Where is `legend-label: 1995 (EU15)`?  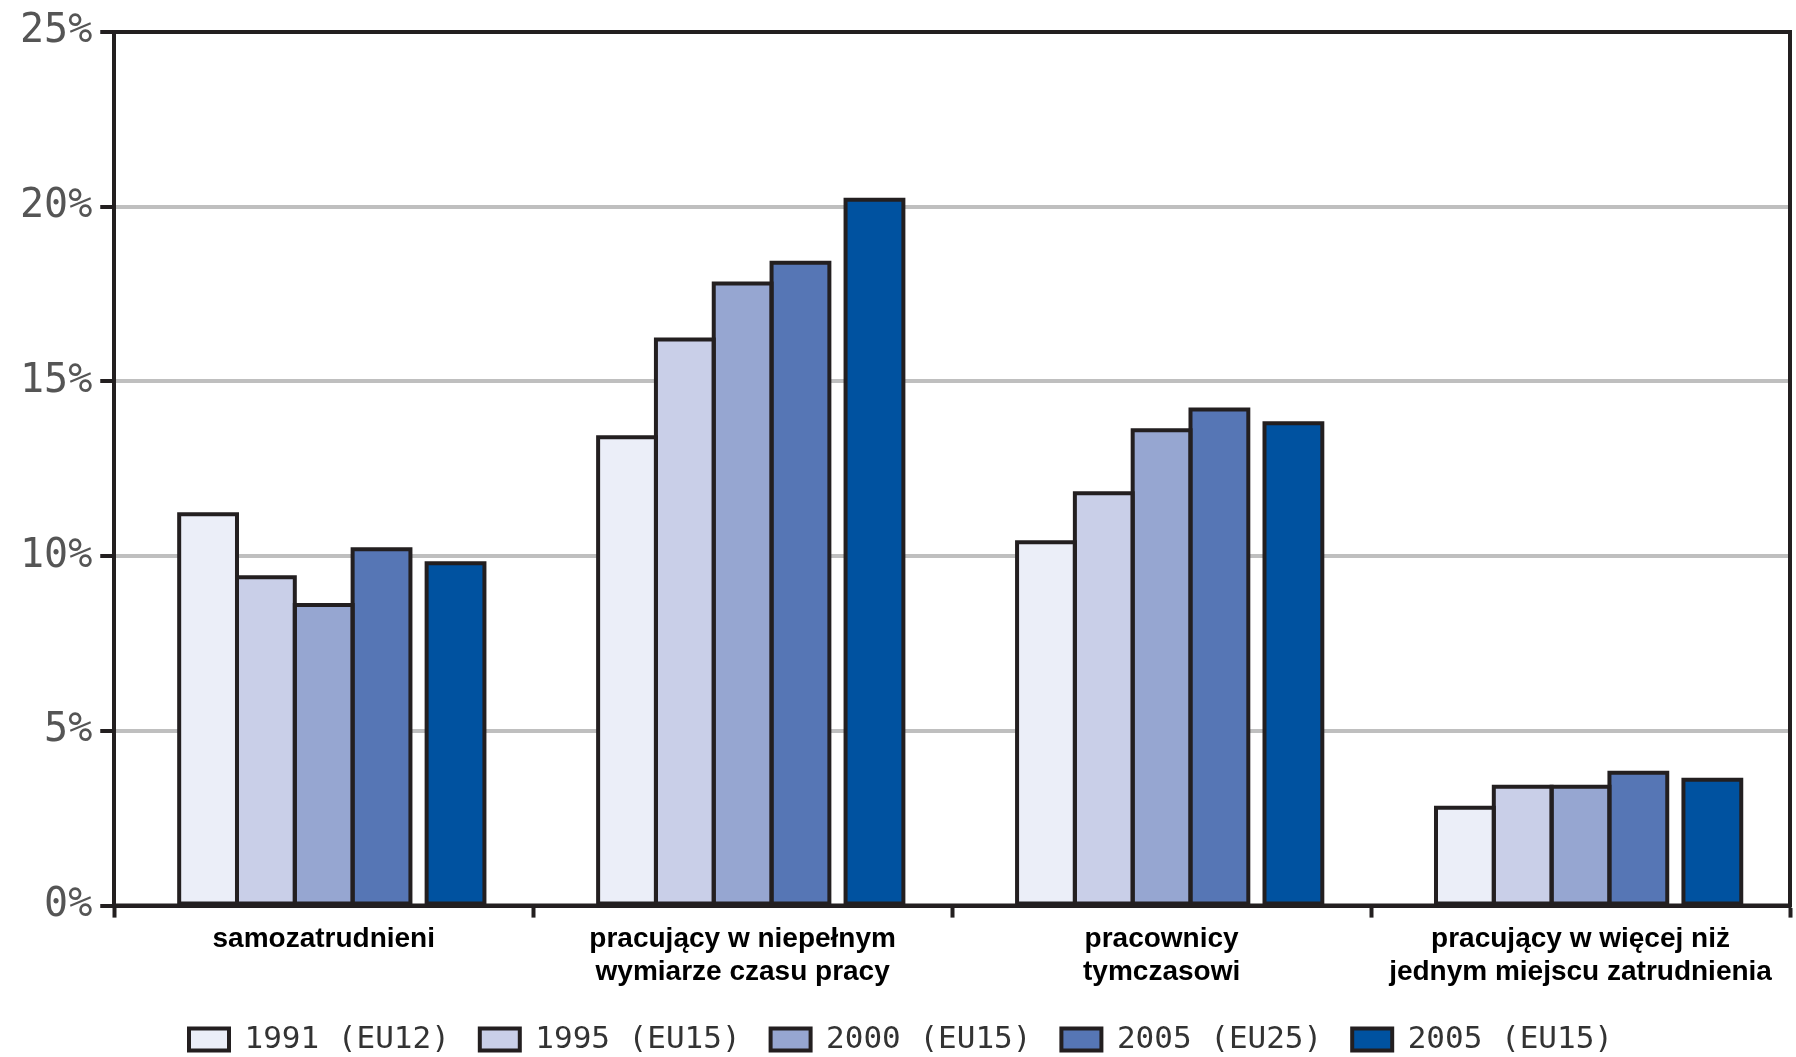
legend-label: 1995 (EU15) is located at coordinates (638, 1036).